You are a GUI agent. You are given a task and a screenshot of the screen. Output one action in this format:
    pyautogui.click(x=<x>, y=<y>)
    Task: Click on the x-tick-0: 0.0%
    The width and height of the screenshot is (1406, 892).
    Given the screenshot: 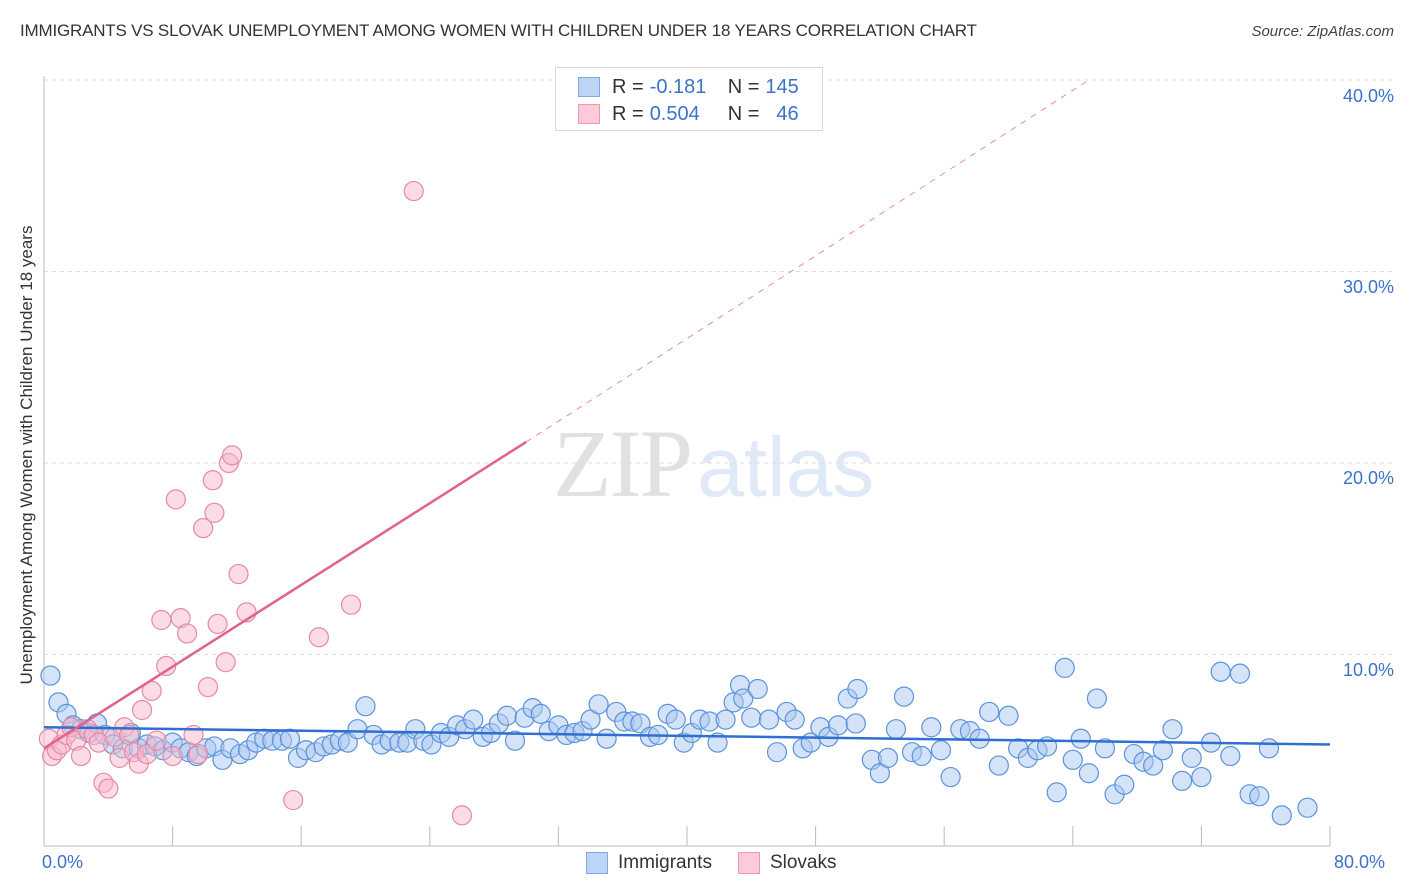 What is the action you would take?
    pyautogui.click(x=63, y=862)
    